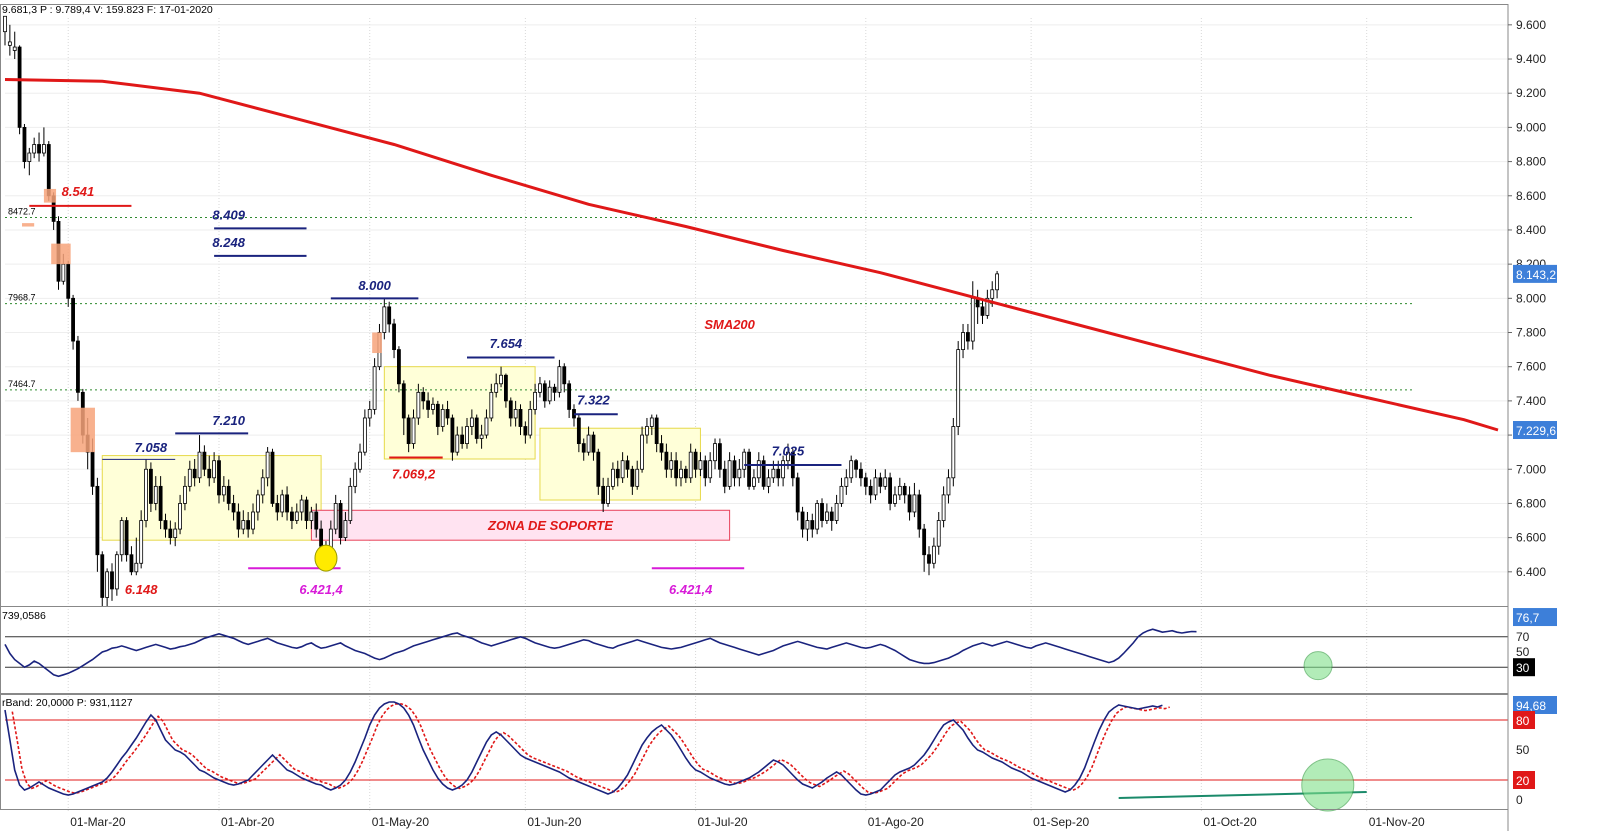 The width and height of the screenshot is (1604, 836). Describe the element at coordinates (1531, 298) in the screenshot. I see `y-tick-label: 8.000` at that location.